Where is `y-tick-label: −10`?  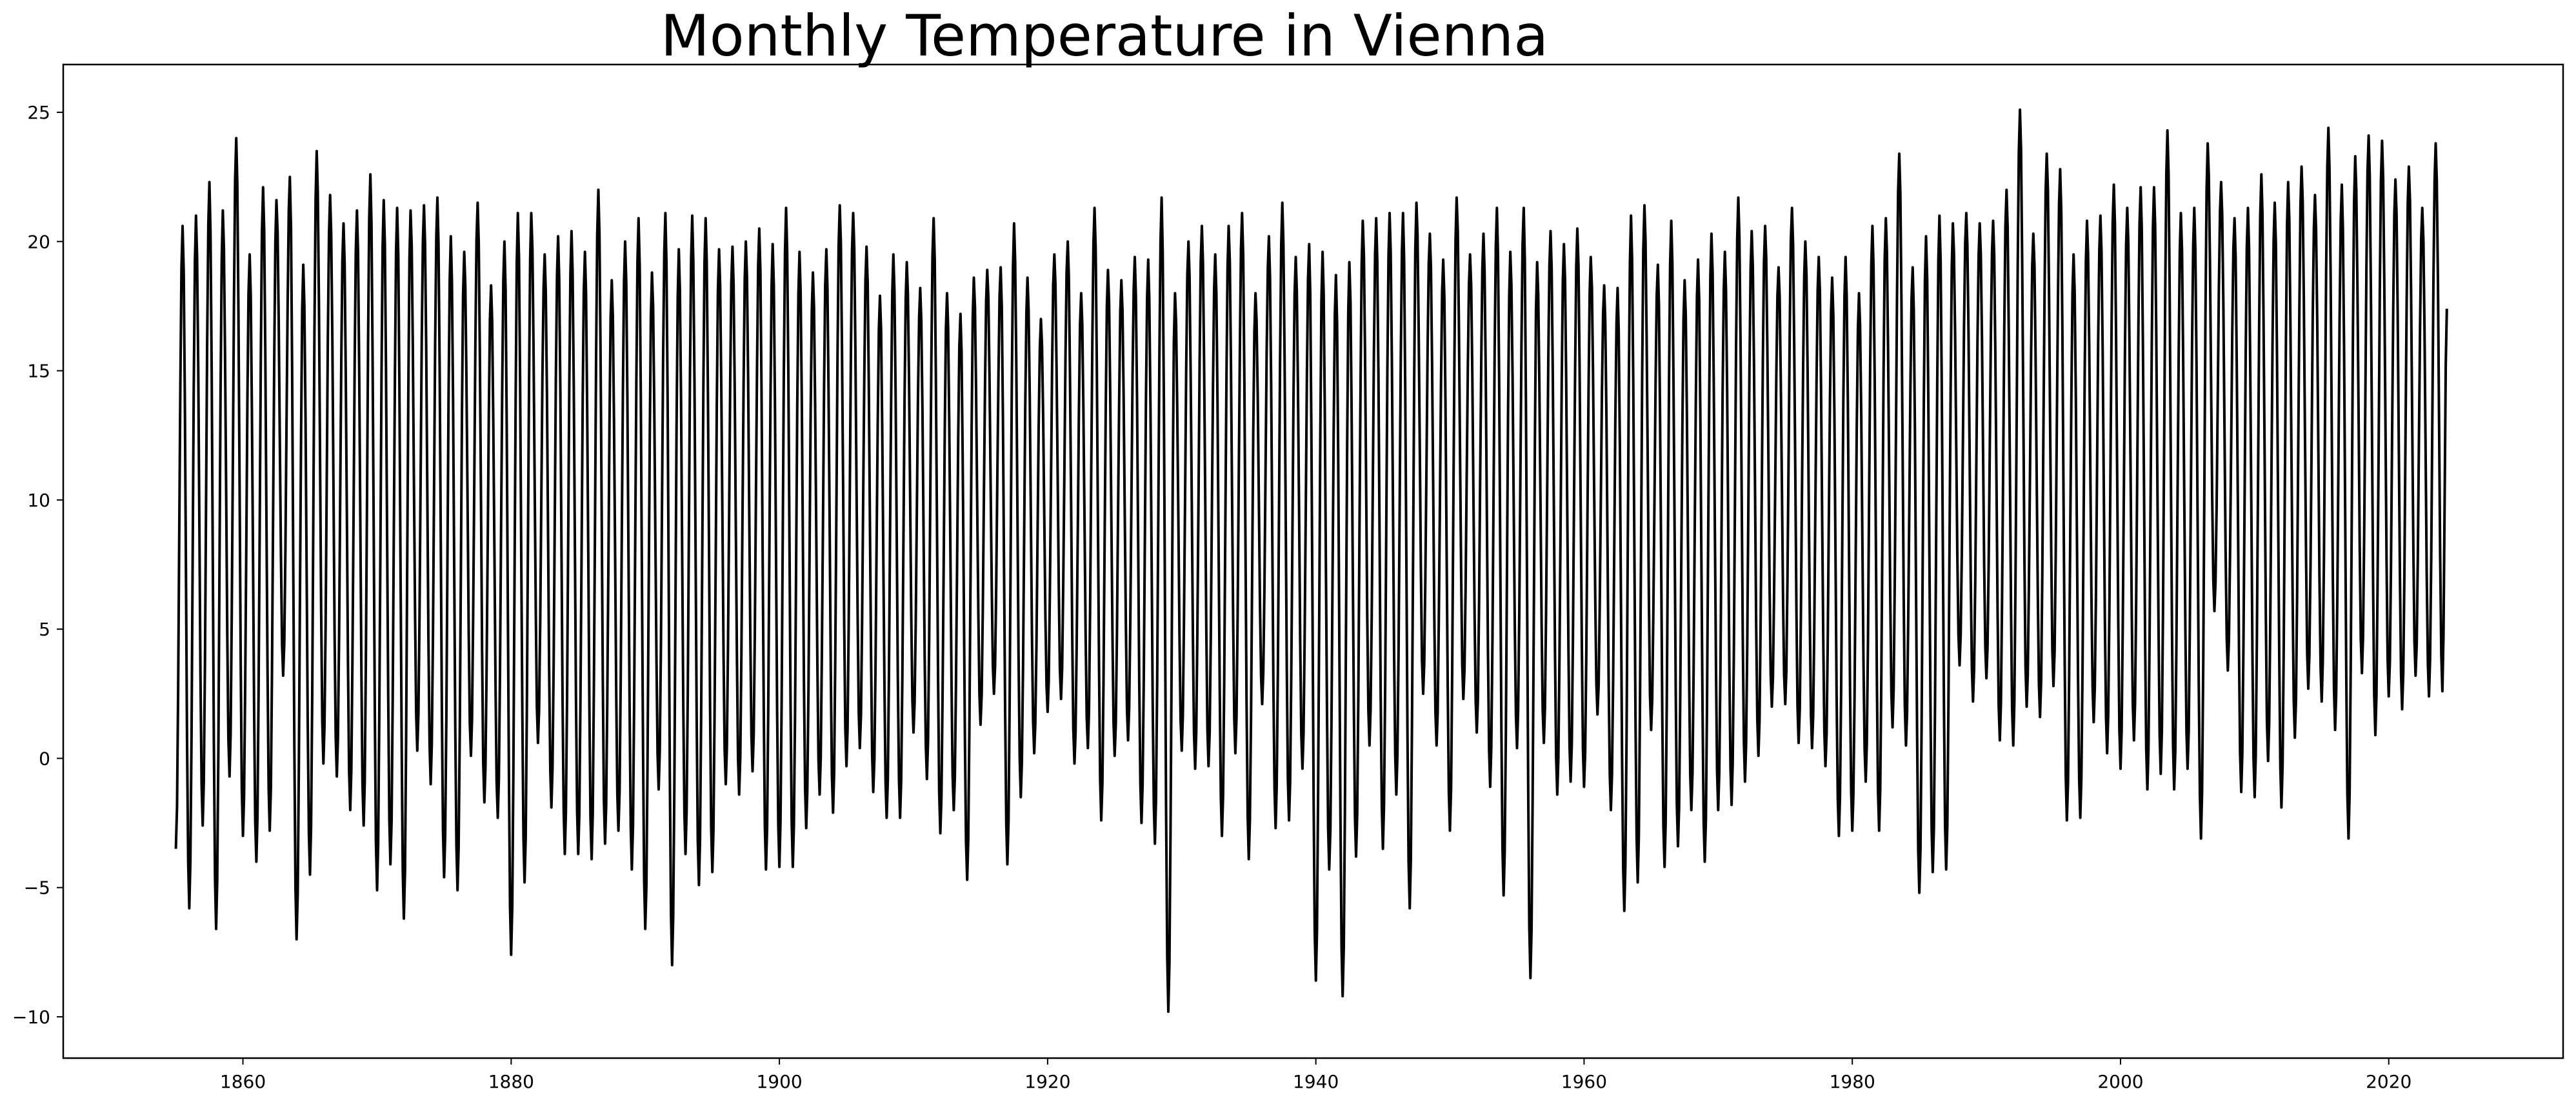
y-tick-label: −10 is located at coordinates (31, 1018).